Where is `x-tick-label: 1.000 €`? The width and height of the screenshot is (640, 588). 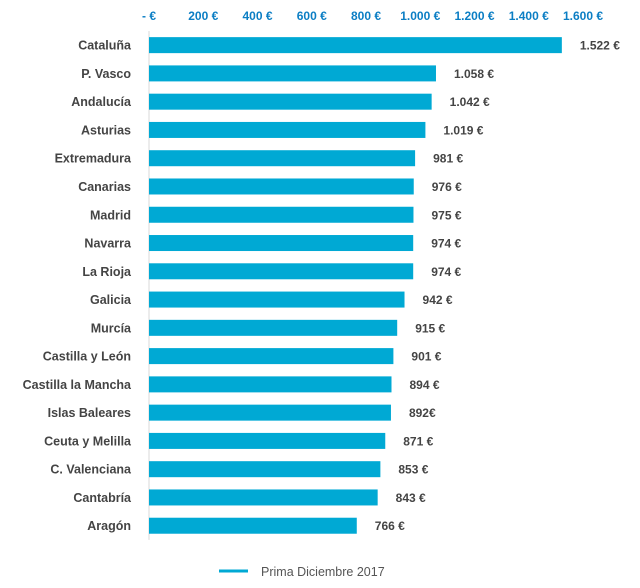
x-tick-label: 1.000 € is located at coordinates (420, 16).